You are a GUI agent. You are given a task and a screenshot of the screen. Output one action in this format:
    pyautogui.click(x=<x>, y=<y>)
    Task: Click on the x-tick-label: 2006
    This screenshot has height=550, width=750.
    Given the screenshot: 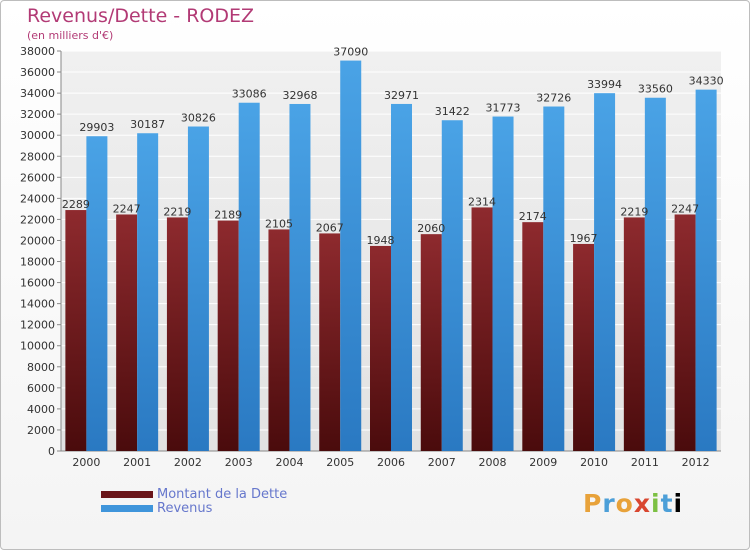 What is the action you would take?
    pyautogui.click(x=391, y=462)
    